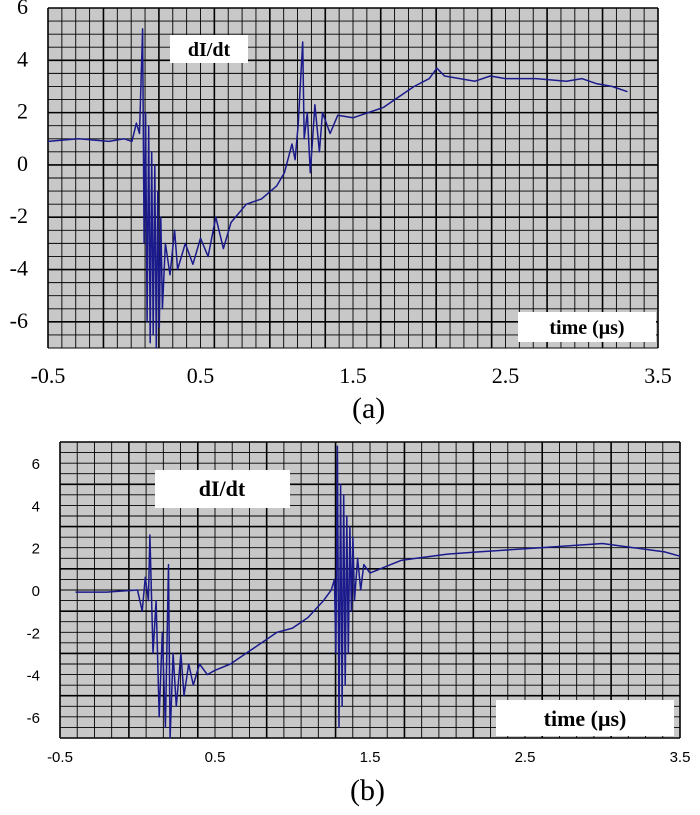  I want to click on caption-a: (a), so click(369, 408).